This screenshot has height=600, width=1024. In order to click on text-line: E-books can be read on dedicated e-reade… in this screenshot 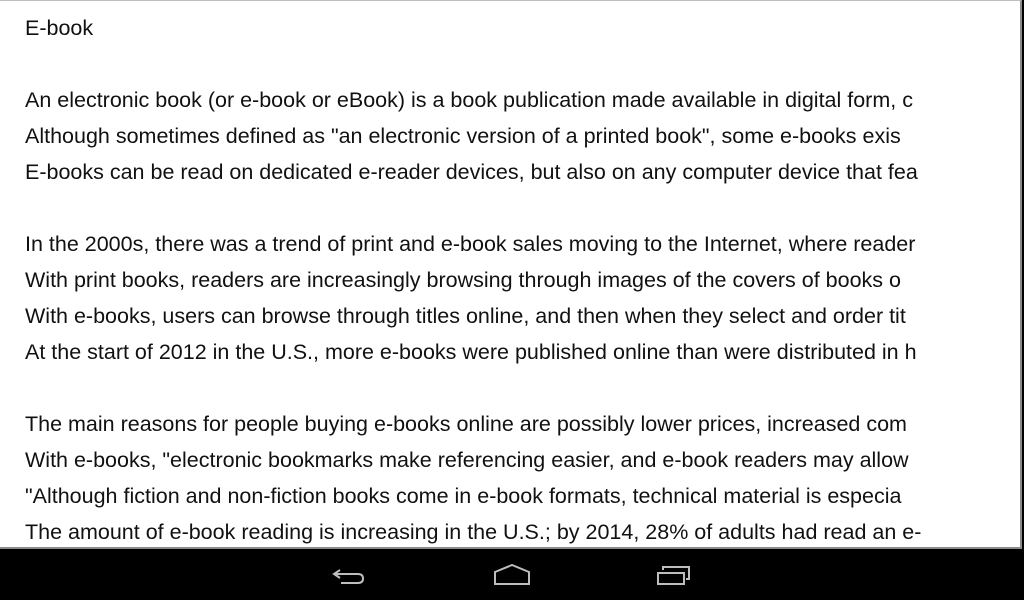, I will do `click(471, 172)`.